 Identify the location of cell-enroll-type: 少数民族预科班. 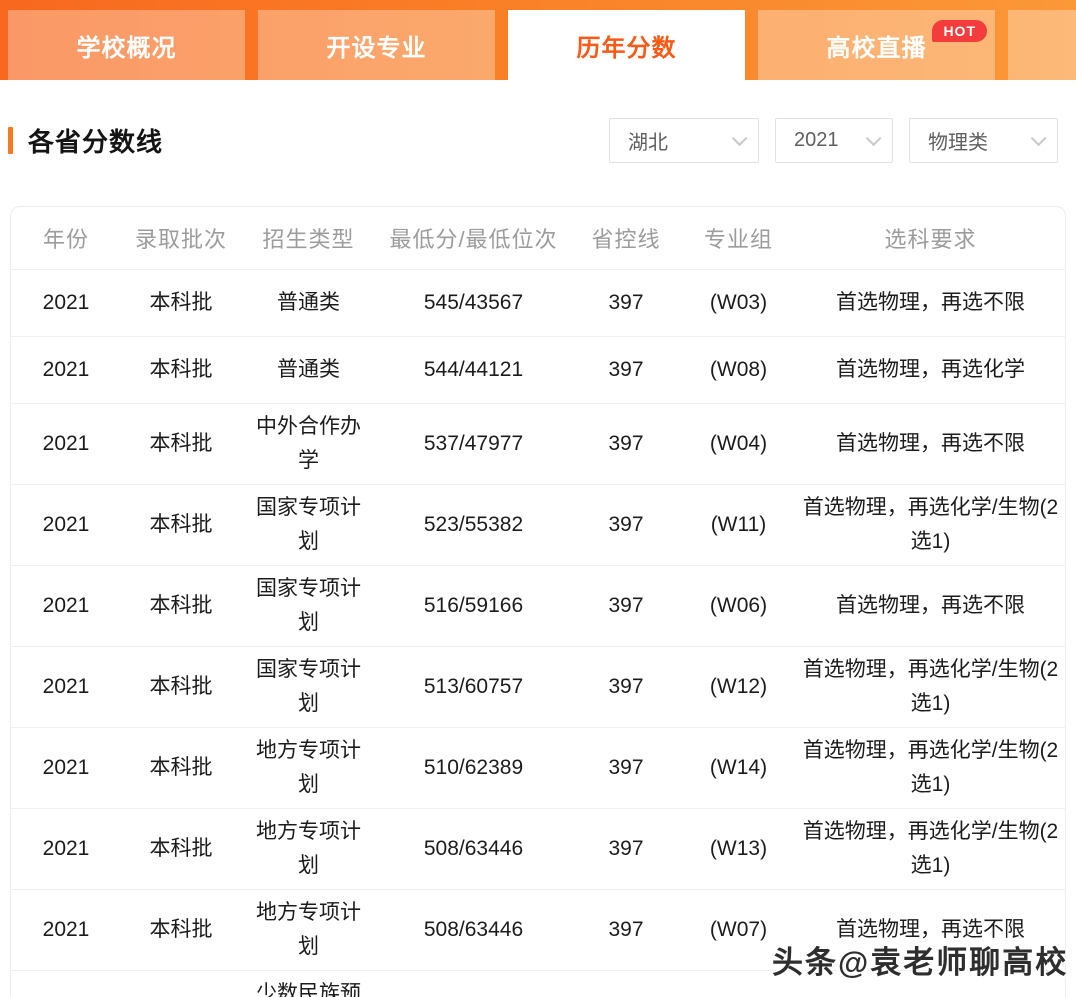
(308, 983).